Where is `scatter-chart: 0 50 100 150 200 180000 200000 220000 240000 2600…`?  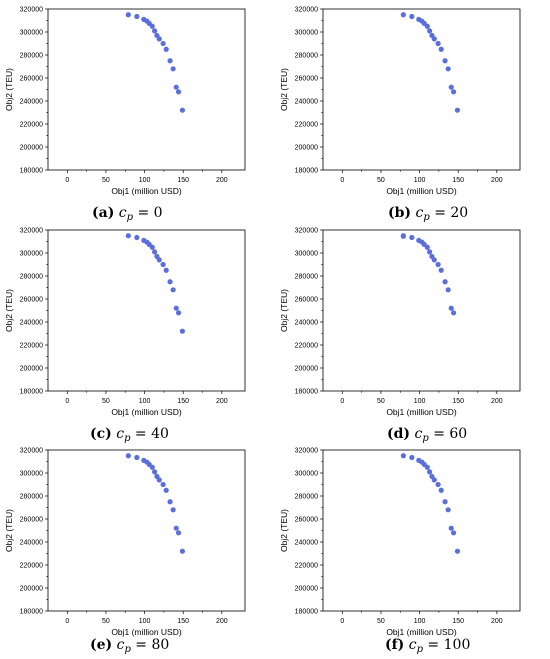 scatter-chart: 0 50 100 150 200 180000 200000 220000 240000 2600… is located at coordinates (125, 322).